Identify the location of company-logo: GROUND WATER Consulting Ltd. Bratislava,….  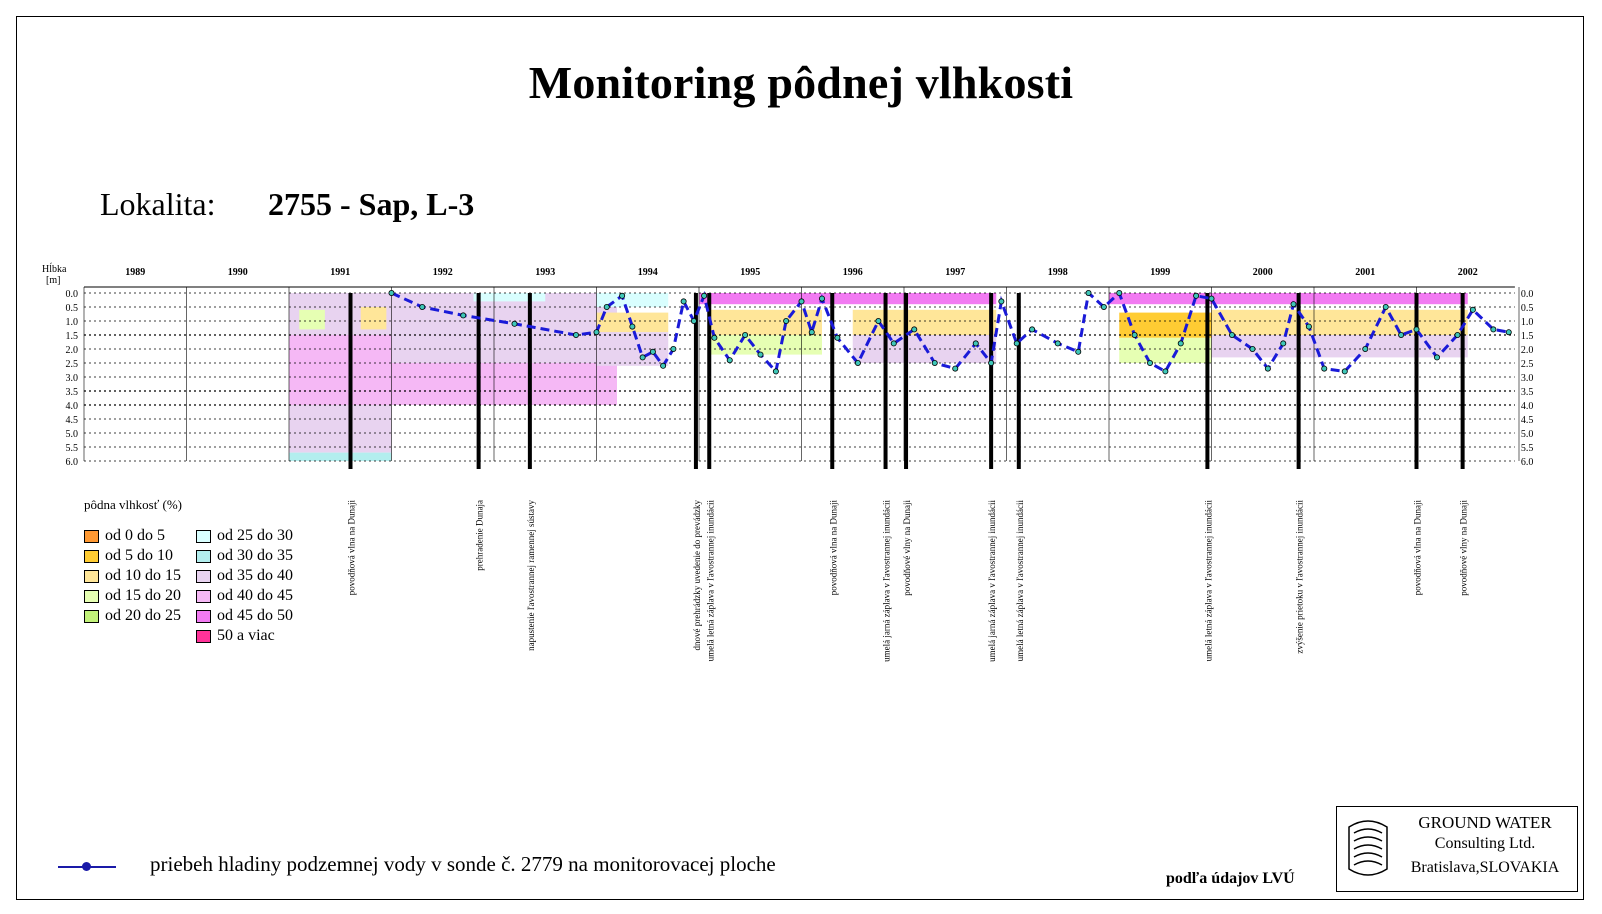
(1457, 849).